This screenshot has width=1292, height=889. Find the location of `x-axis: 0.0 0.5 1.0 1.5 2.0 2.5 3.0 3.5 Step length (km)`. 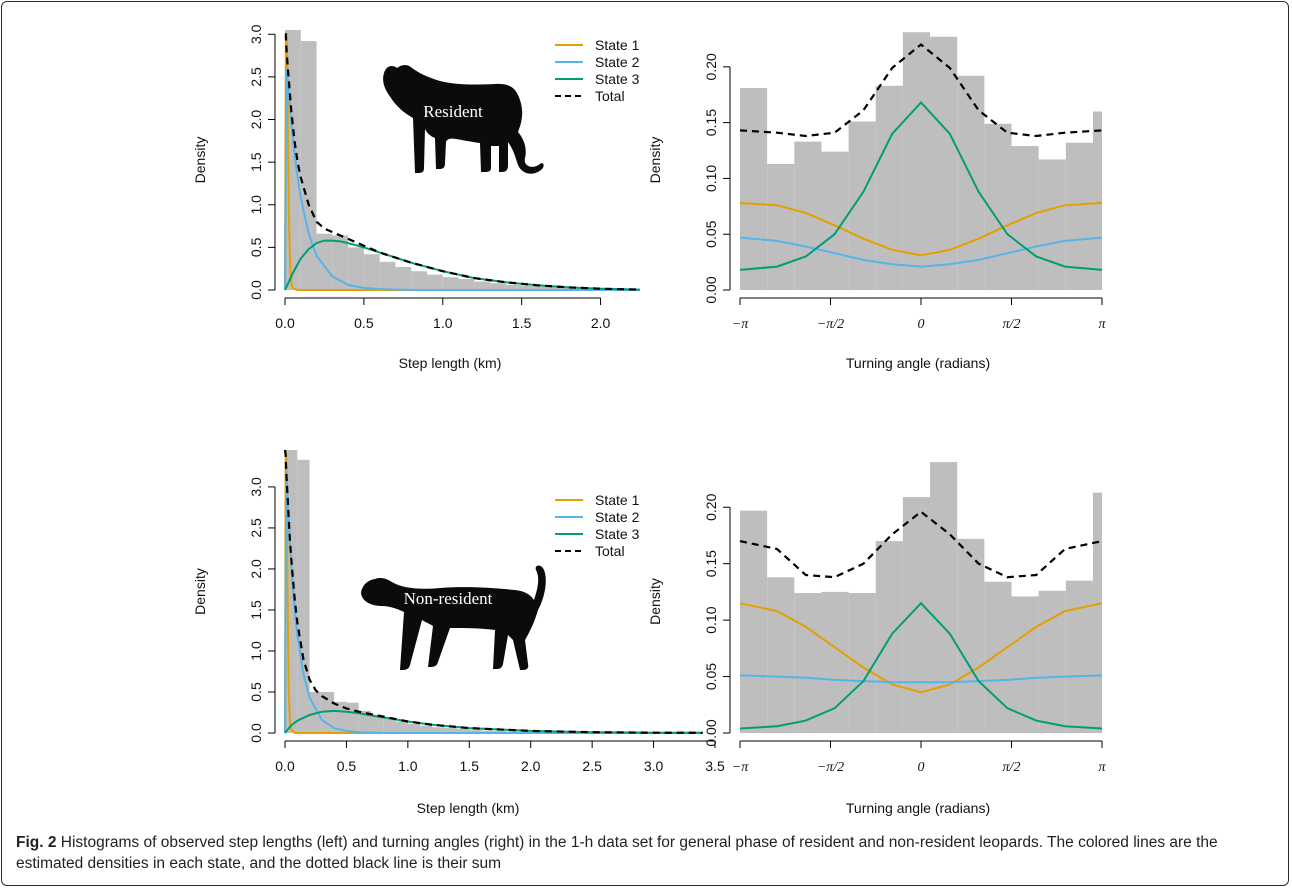

x-axis: 0.0 0.5 1.0 1.5 2.0 2.5 3.0 3.5 Step length (km) is located at coordinates (500, 778).